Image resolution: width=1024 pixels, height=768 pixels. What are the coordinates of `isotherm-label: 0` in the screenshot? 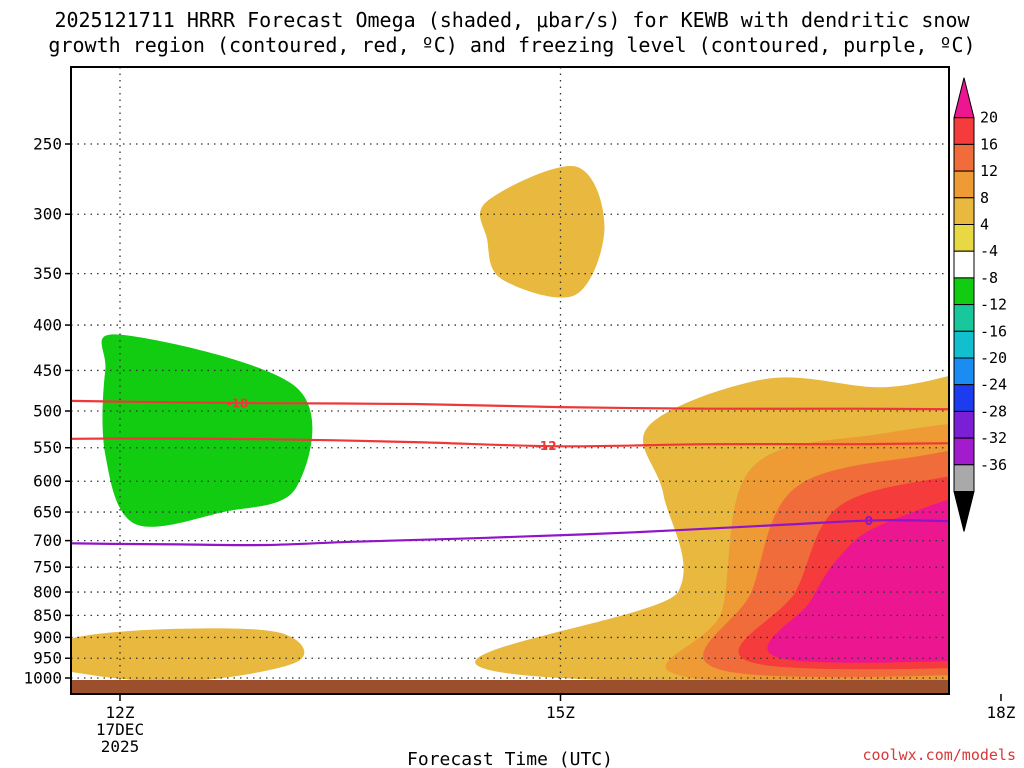 It's located at (869, 521).